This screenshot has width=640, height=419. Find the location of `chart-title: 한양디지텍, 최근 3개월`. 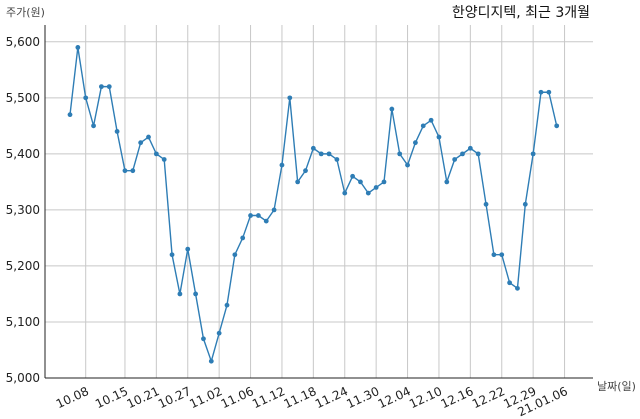

chart-title: 한양디지텍, 최근 3개월 is located at coordinates (521, 13).